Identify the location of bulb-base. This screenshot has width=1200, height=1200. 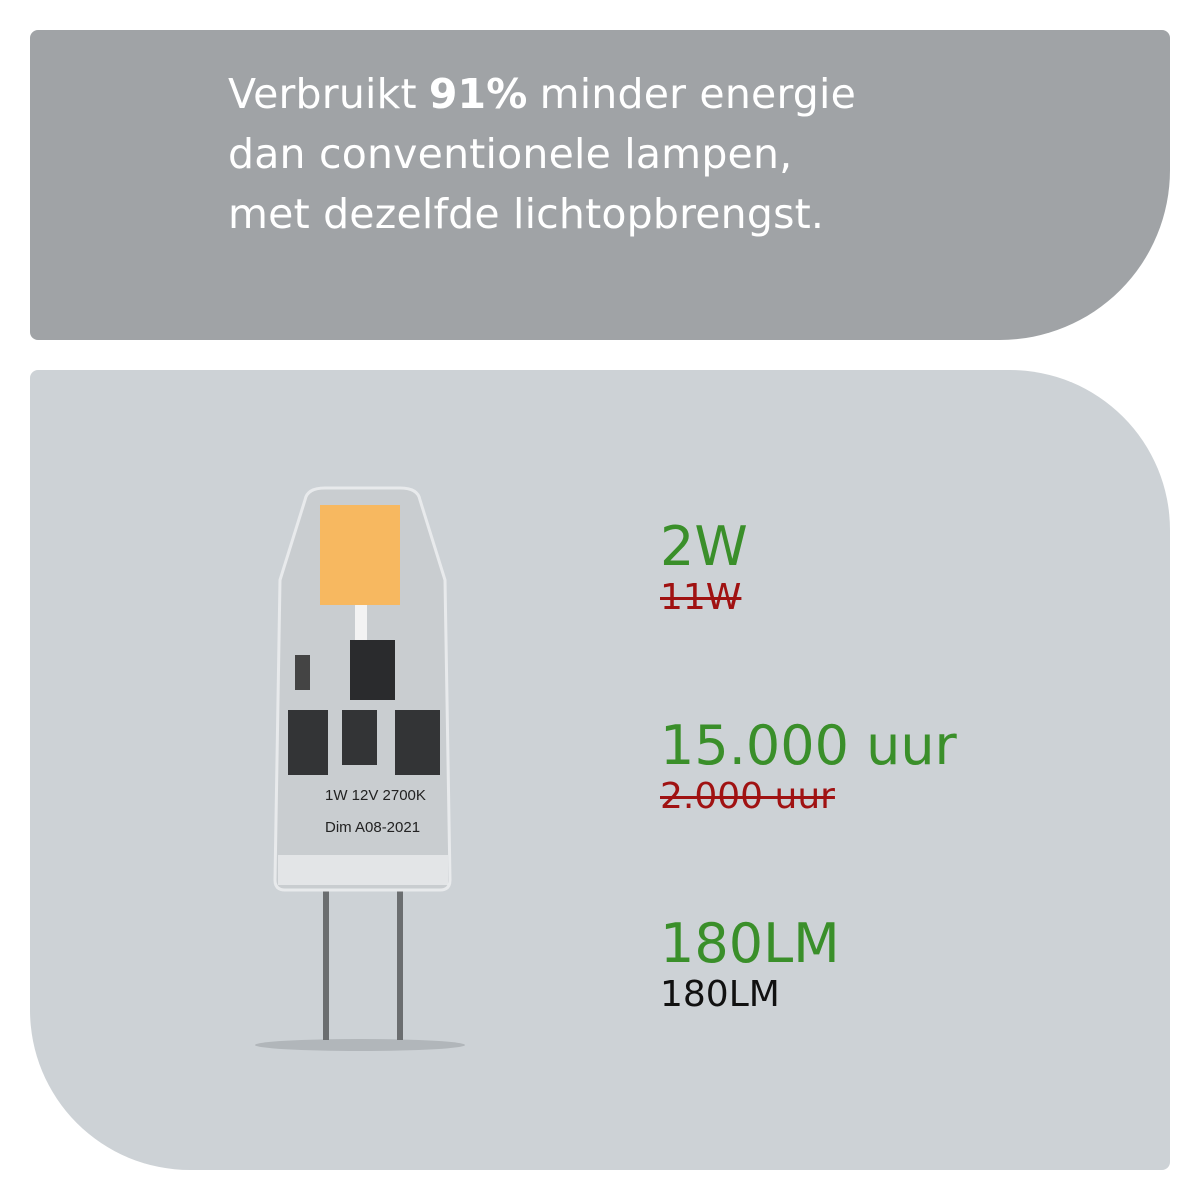
(363, 870).